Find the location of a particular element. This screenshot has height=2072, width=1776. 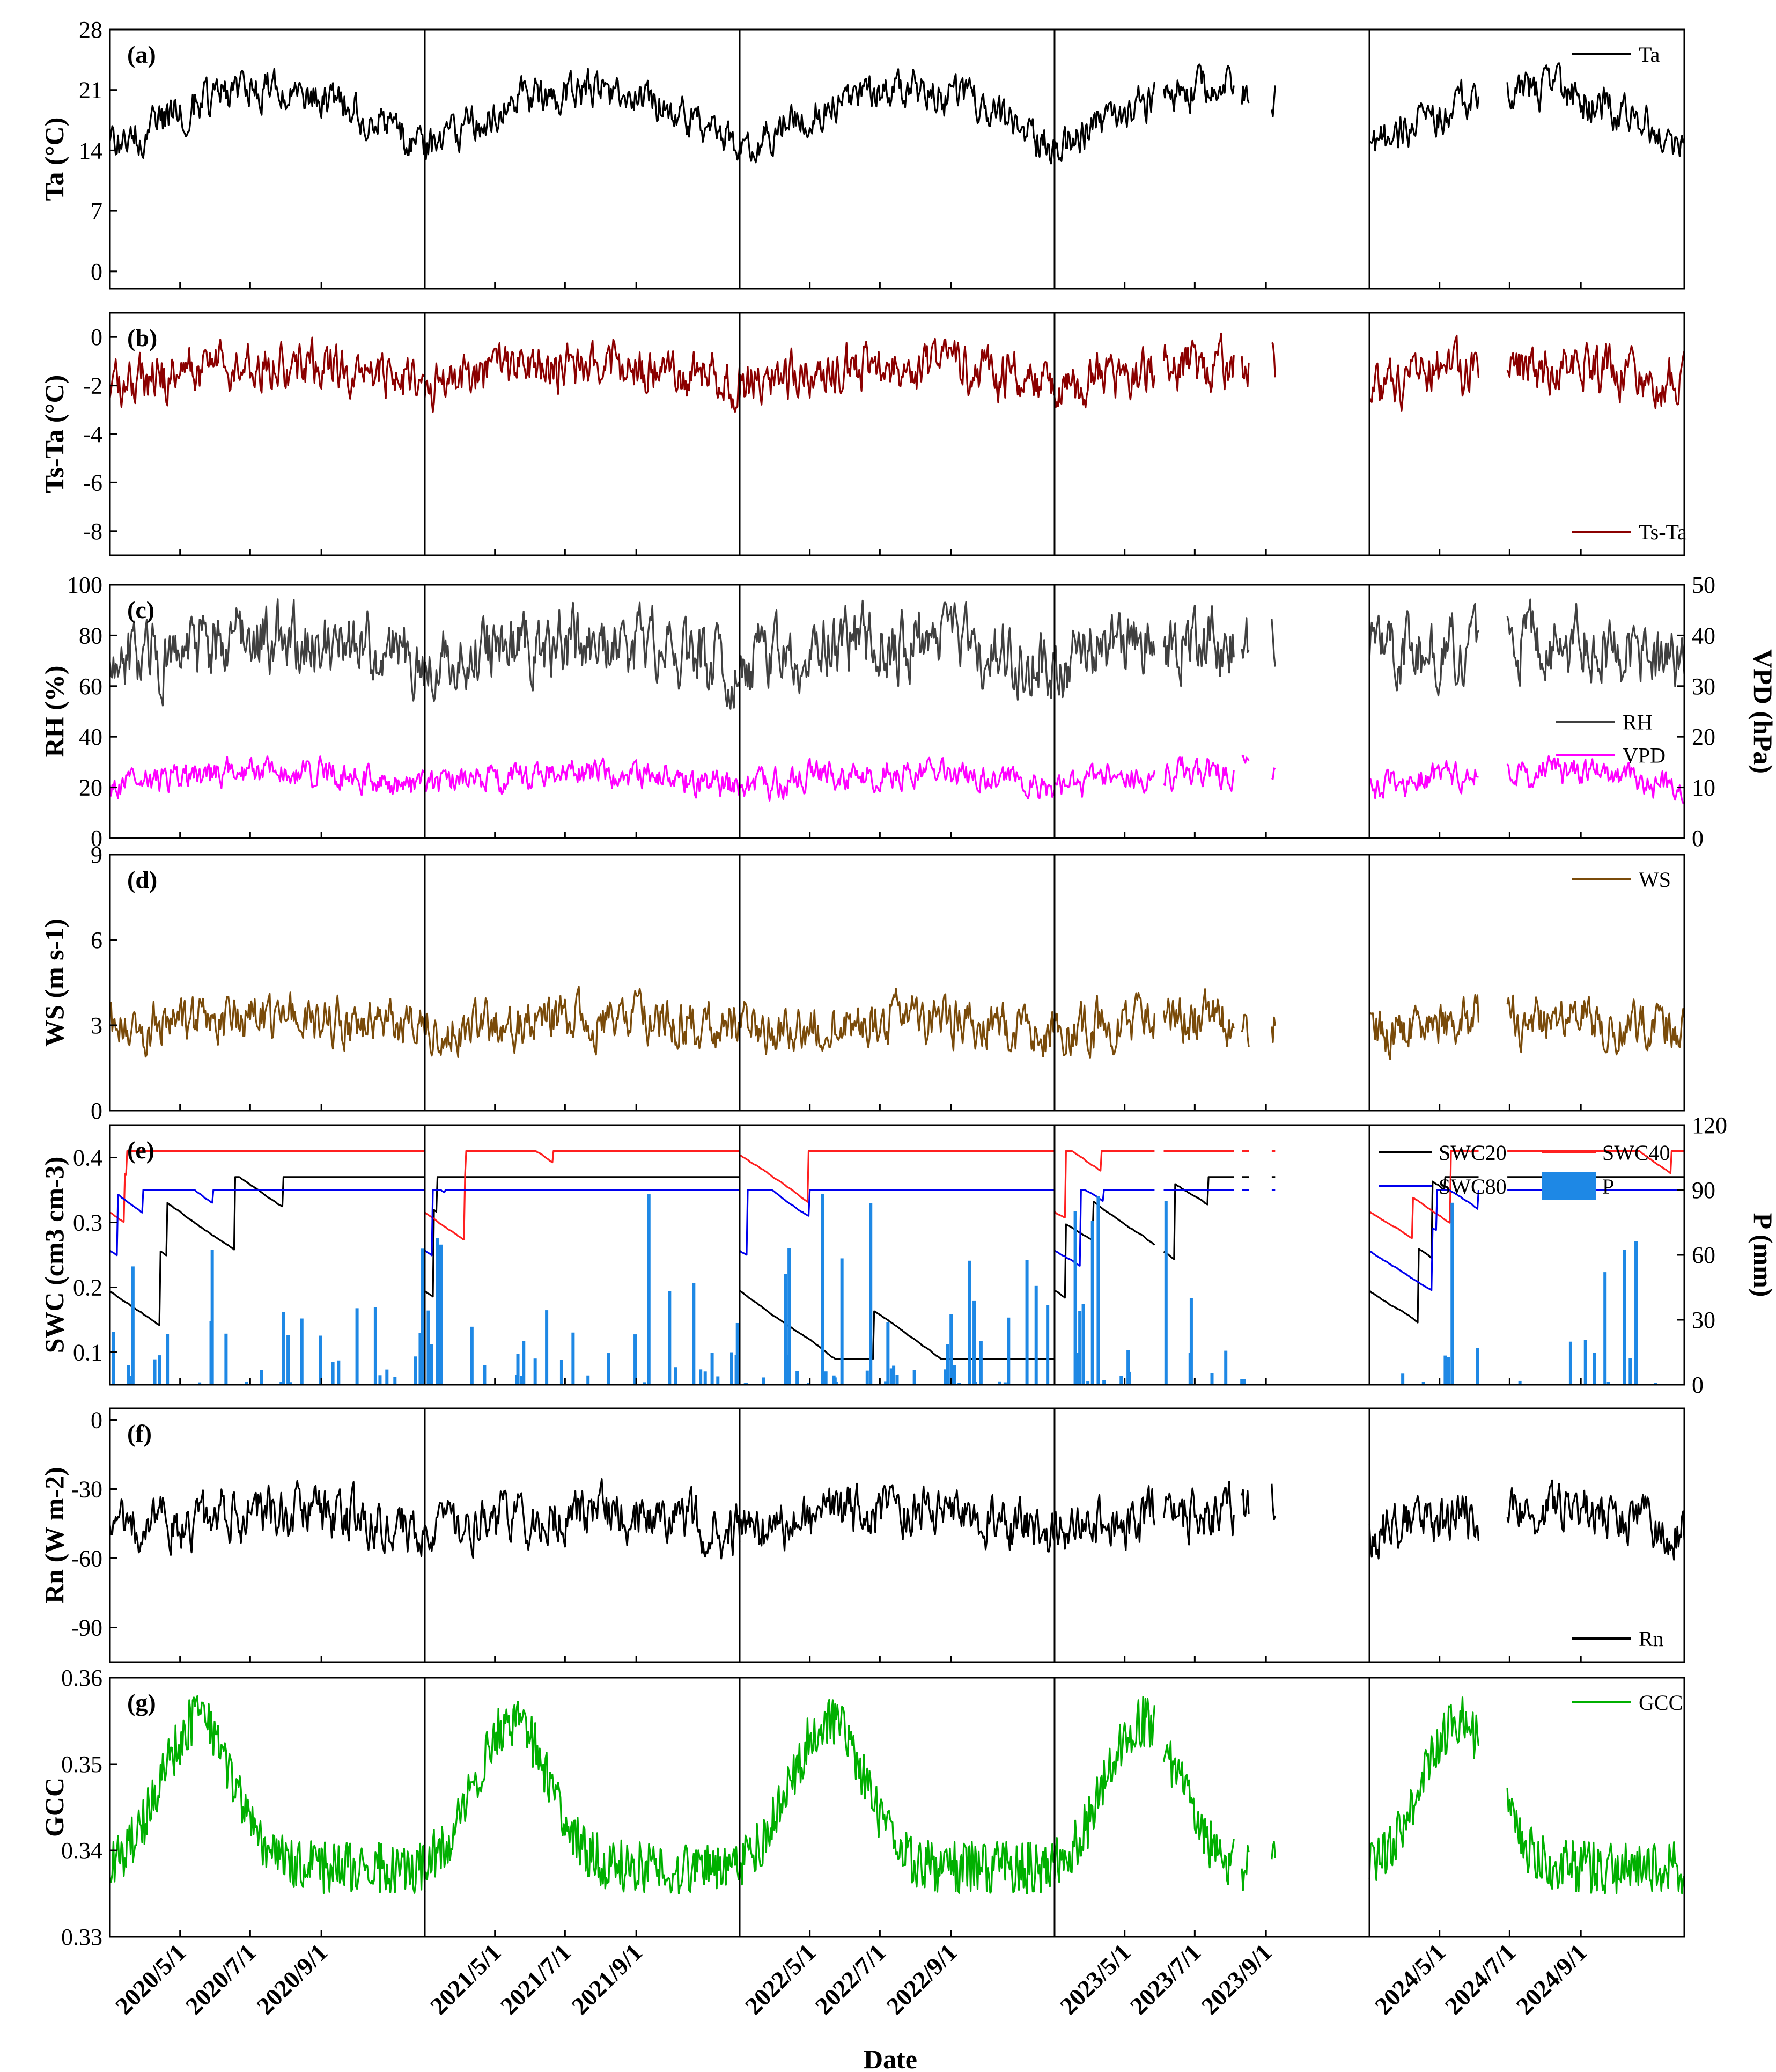

series-RH-2021 is located at coordinates (582, 656).